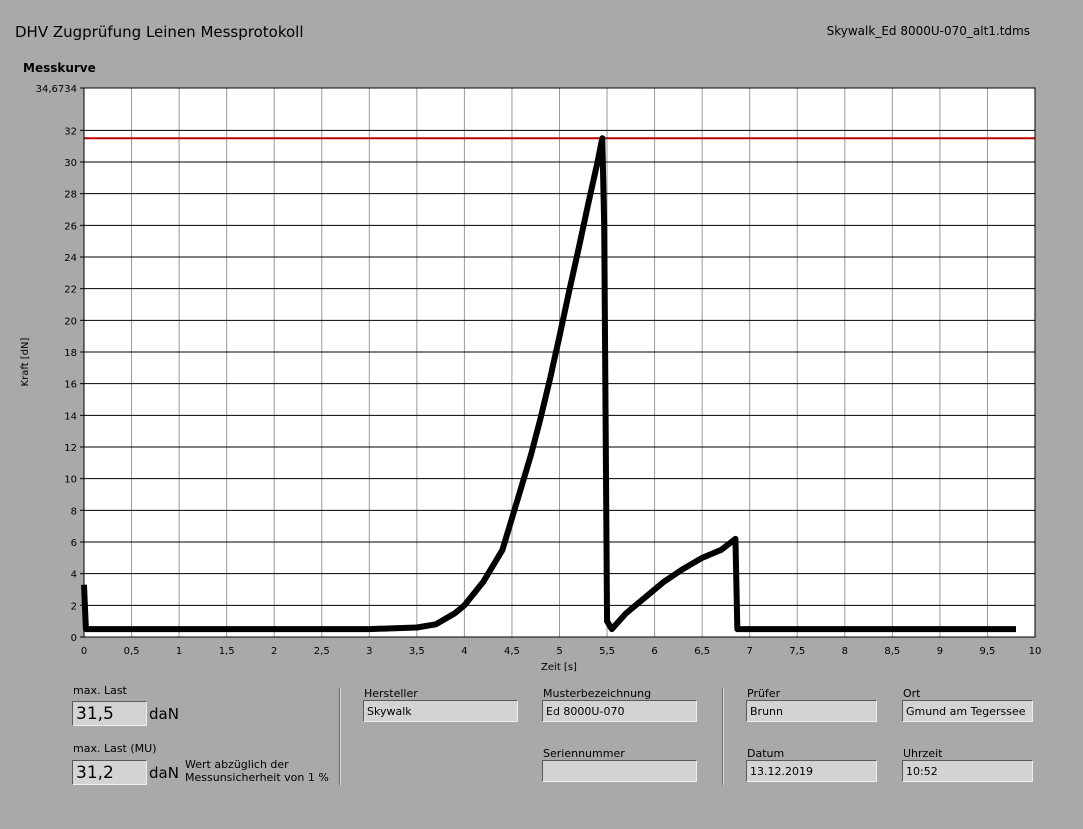  Describe the element at coordinates (797, 651) in the screenshot. I see `x-tick-label: 7,5` at that location.